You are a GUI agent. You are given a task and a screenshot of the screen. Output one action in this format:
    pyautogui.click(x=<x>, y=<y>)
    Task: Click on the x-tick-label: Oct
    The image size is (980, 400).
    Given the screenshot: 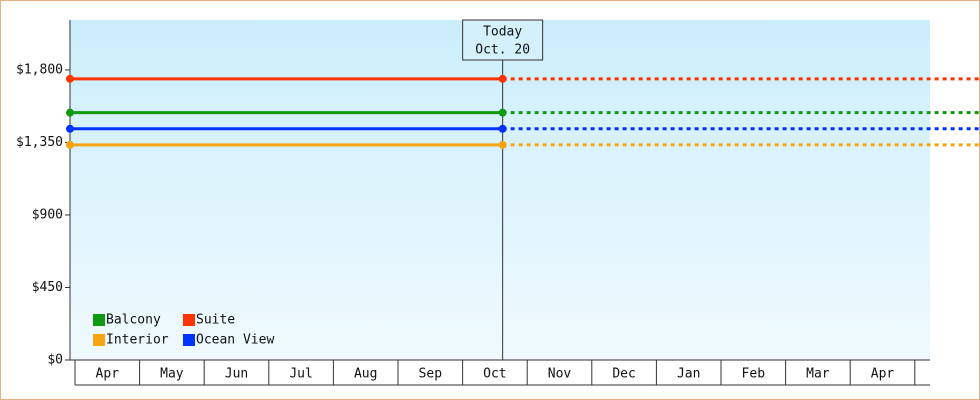 What is the action you would take?
    pyautogui.click(x=494, y=374)
    